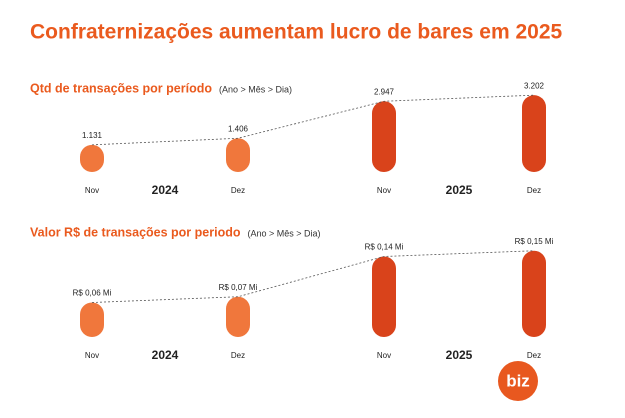  Describe the element at coordinates (92, 293) in the screenshot. I see `value-label: R$ 0,06 Mi` at that location.